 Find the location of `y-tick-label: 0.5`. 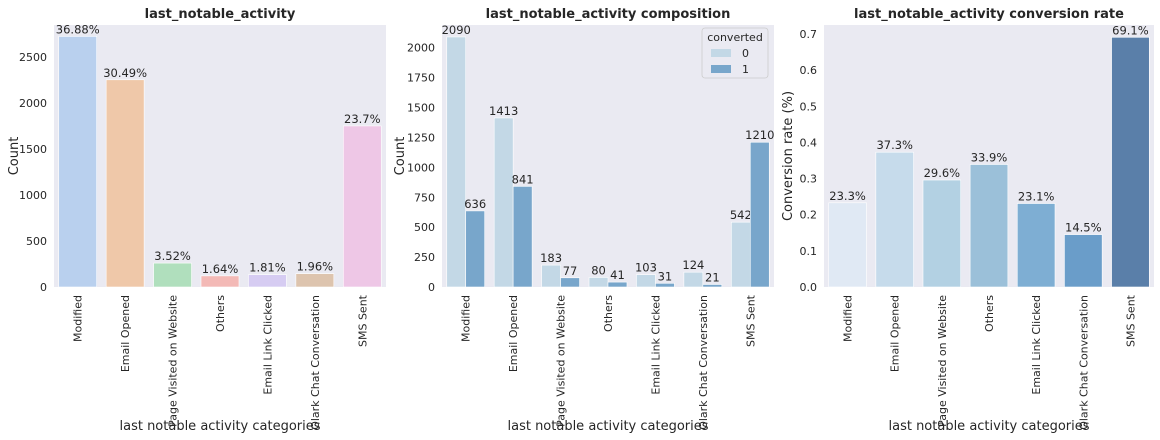

y-tick-label: 0.5 is located at coordinates (809, 106).